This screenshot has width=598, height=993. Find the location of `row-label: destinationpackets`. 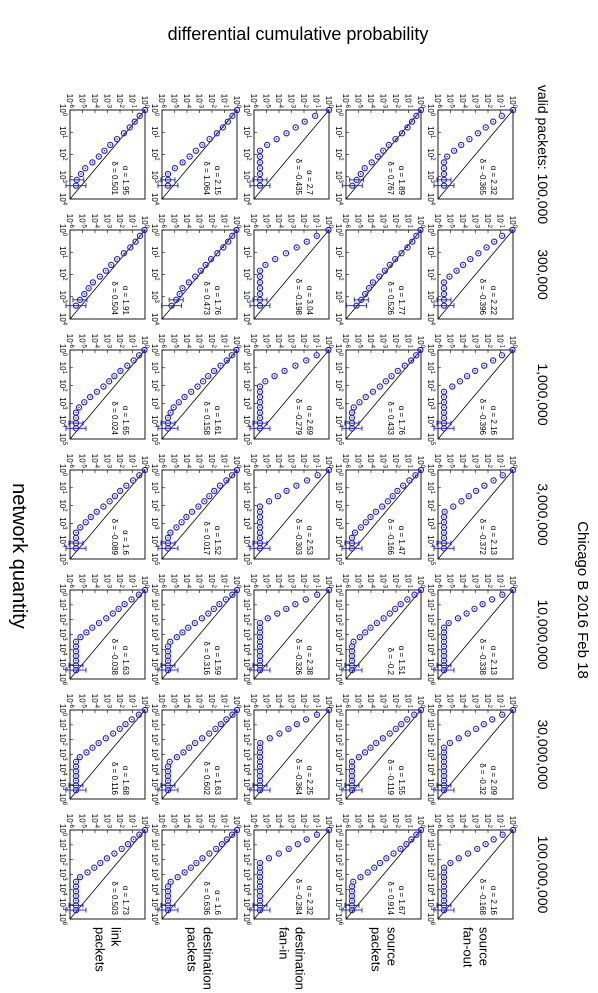

row-label: destinationpackets is located at coordinates (200, 958).